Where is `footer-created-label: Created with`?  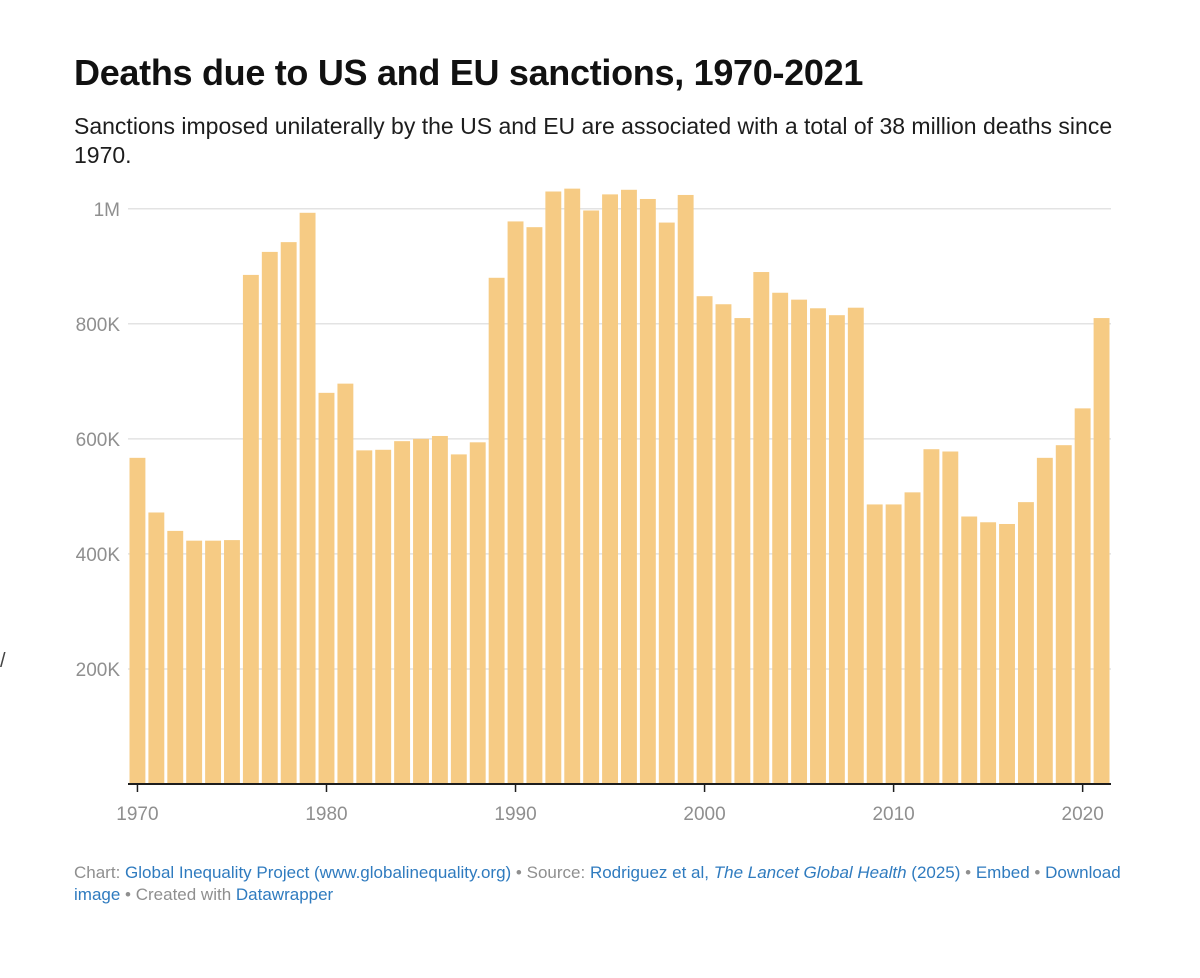 footer-created-label: Created with is located at coordinates (183, 894).